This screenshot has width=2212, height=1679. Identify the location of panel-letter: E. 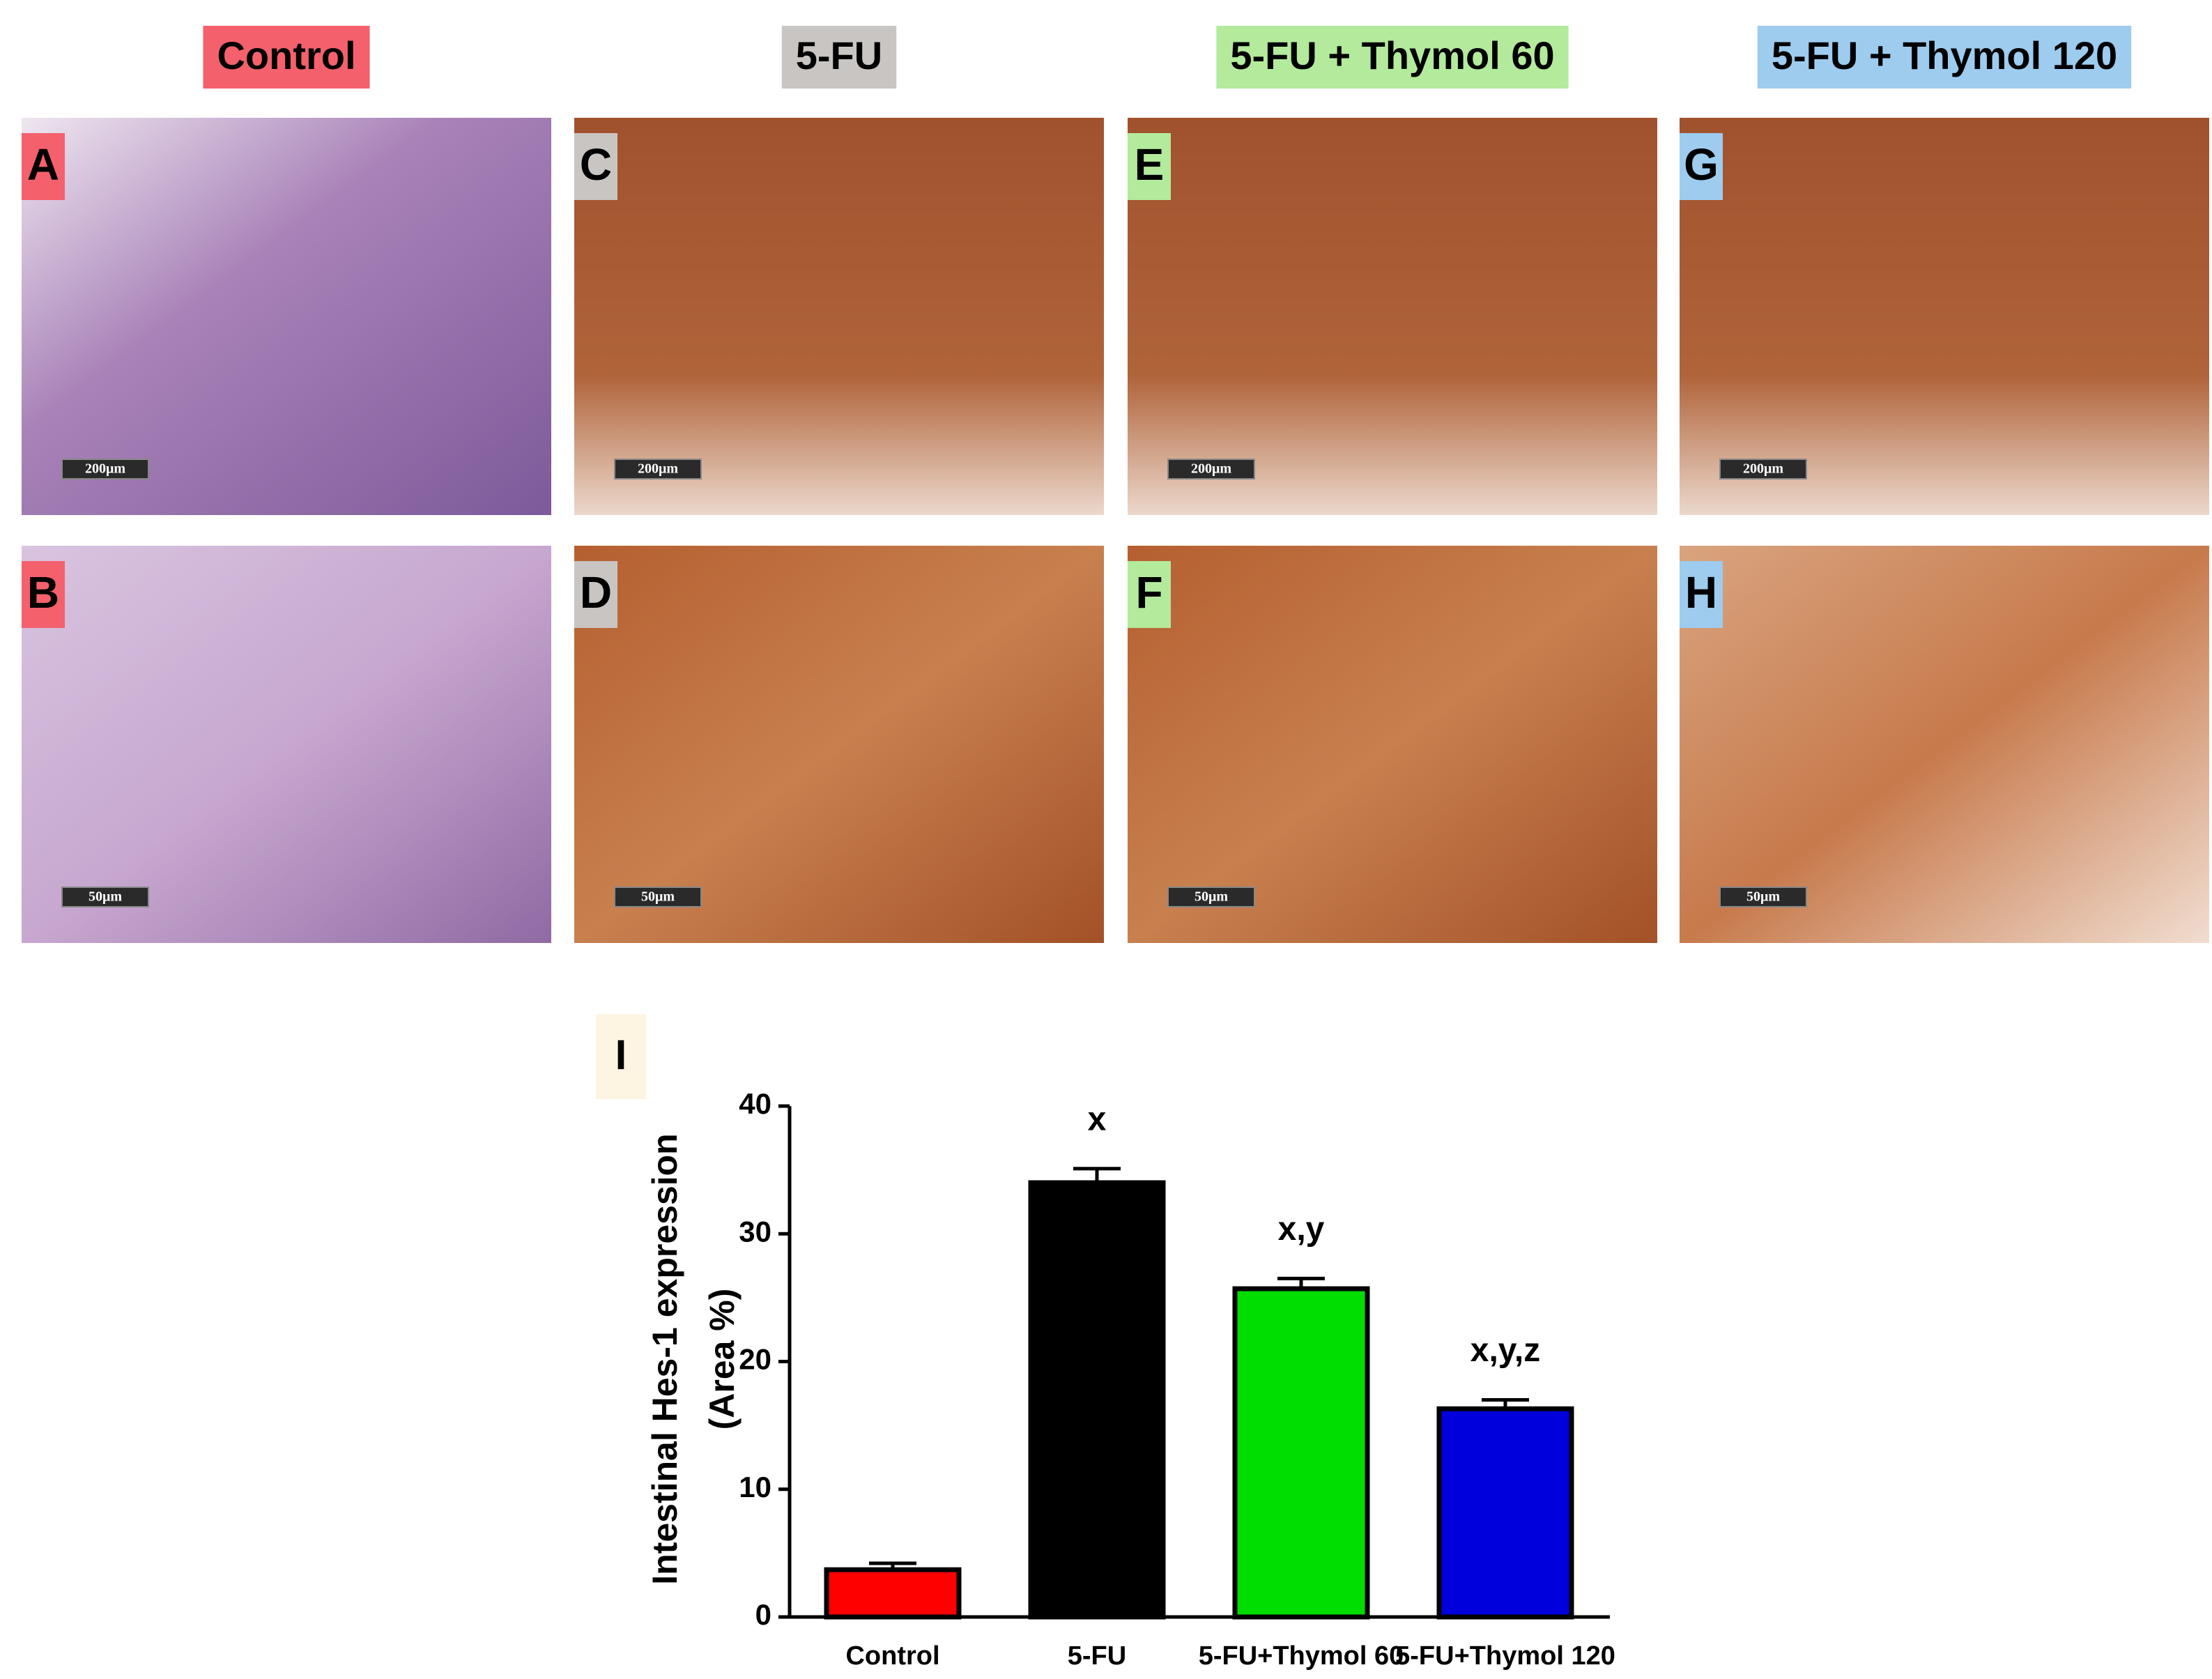
(1150, 164).